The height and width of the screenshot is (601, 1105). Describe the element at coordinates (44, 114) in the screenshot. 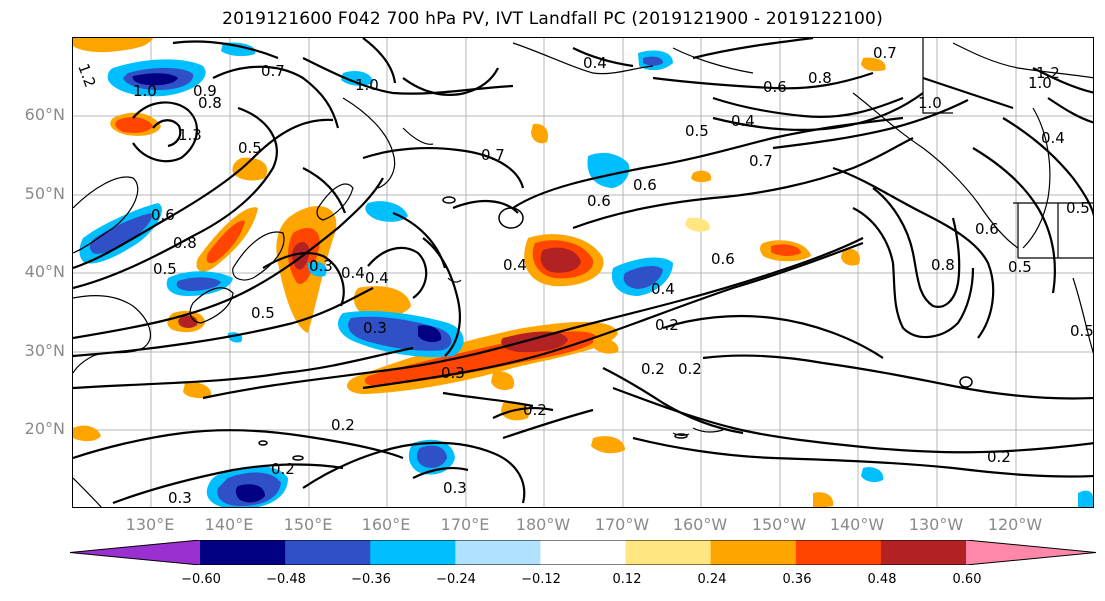

I see `lat-label-60n: 60°N` at that location.